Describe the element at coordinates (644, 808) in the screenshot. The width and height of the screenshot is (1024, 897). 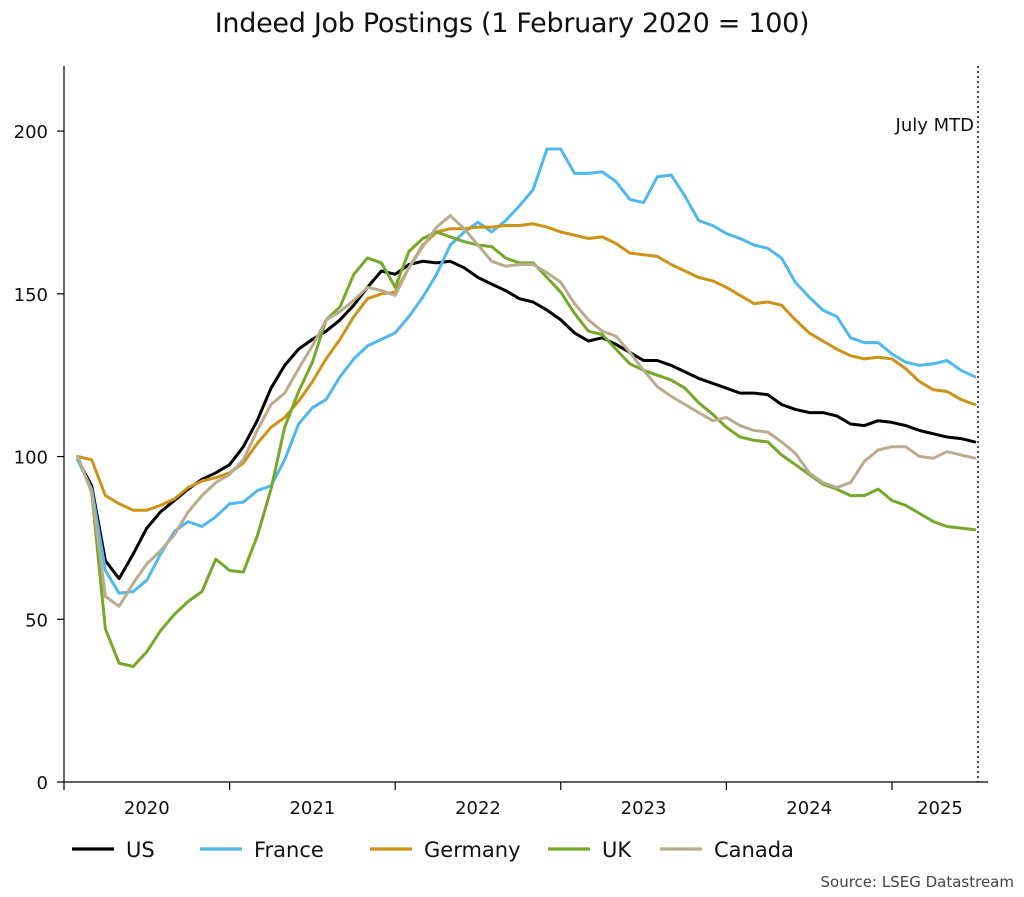
I see `x-tick-label: 2023` at that location.